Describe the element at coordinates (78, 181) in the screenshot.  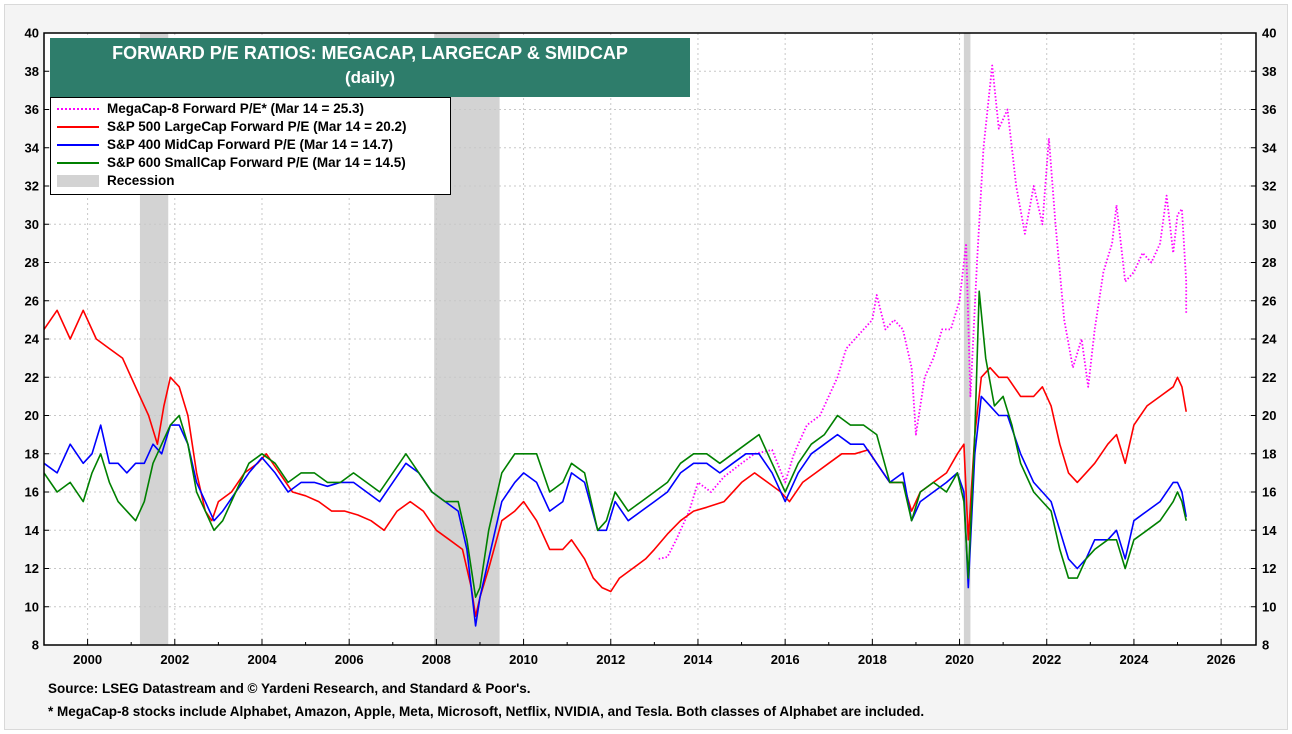
I see `legend-swatch-recession` at that location.